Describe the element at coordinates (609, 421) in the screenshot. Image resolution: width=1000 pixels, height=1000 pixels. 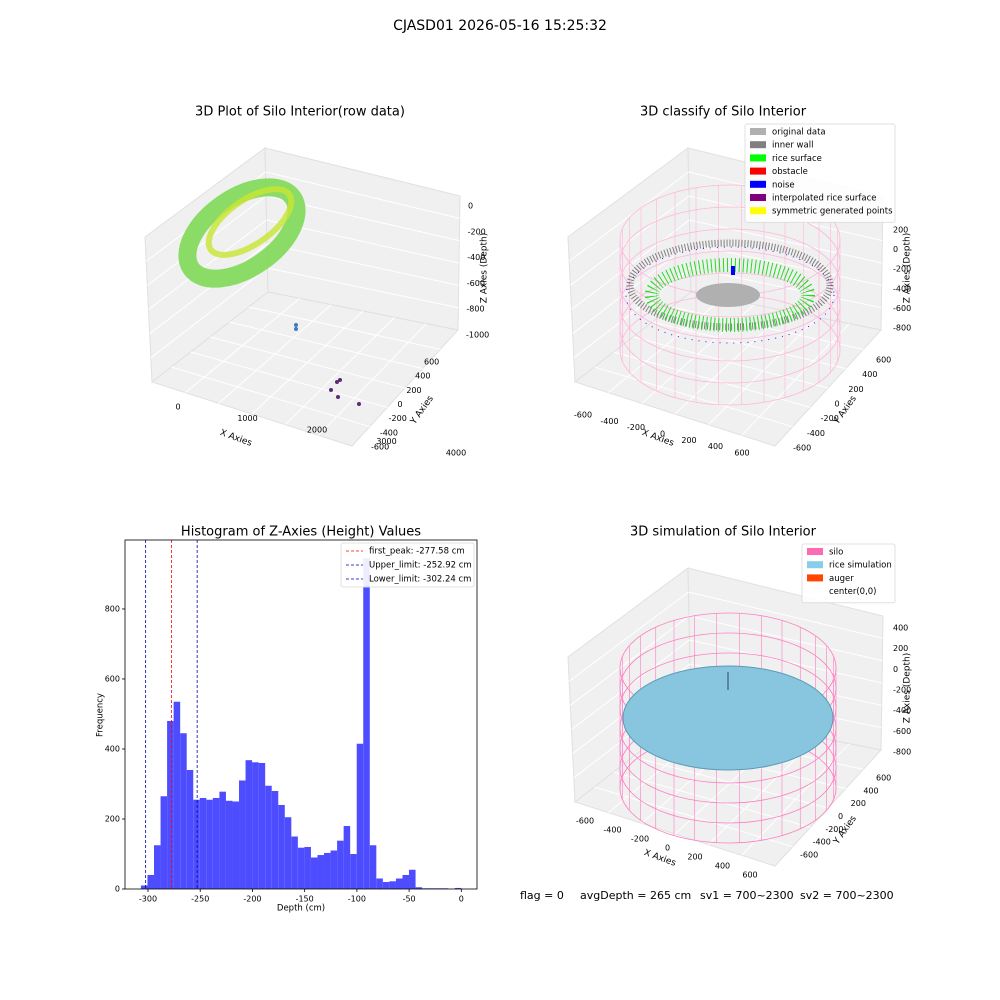
I see `x-tick-label: -400` at that location.